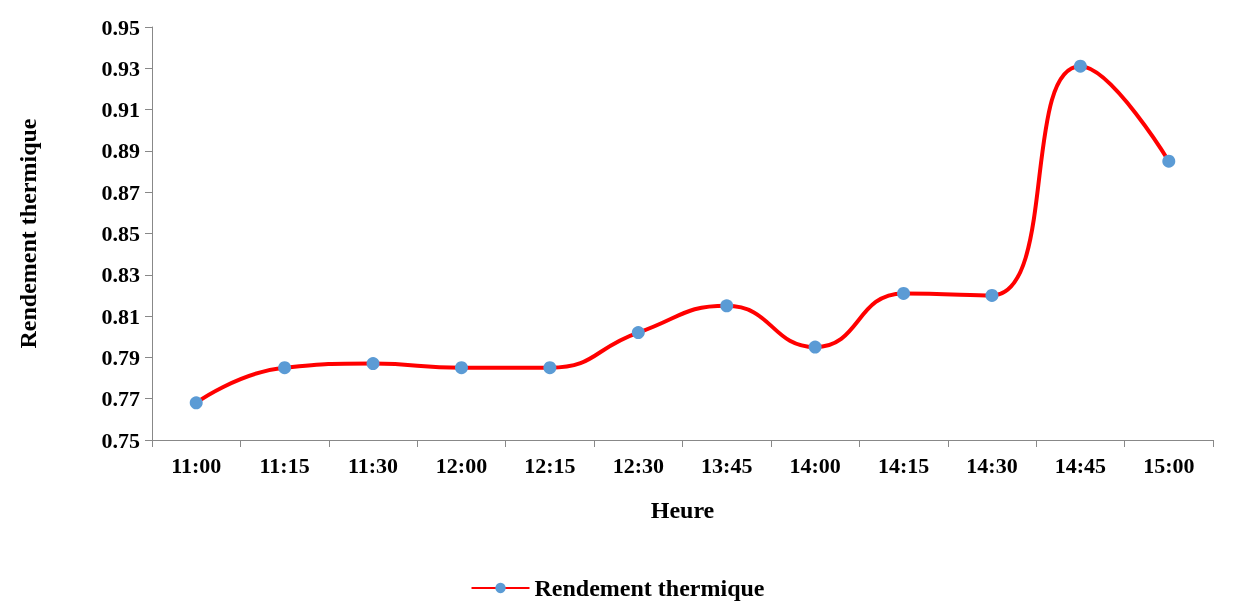  I want to click on y-tick-label: 0.95, so click(120, 27).